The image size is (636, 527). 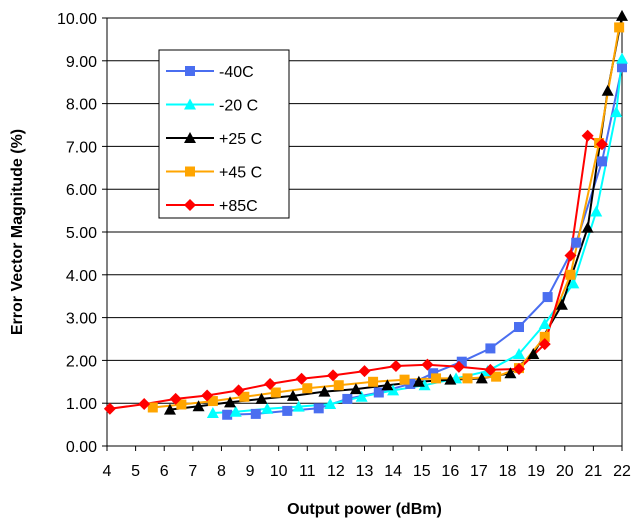 What do you see at coordinates (17, 232) in the screenshot?
I see `y-axis-title: Error Vector Magnitude (%)` at bounding box center [17, 232].